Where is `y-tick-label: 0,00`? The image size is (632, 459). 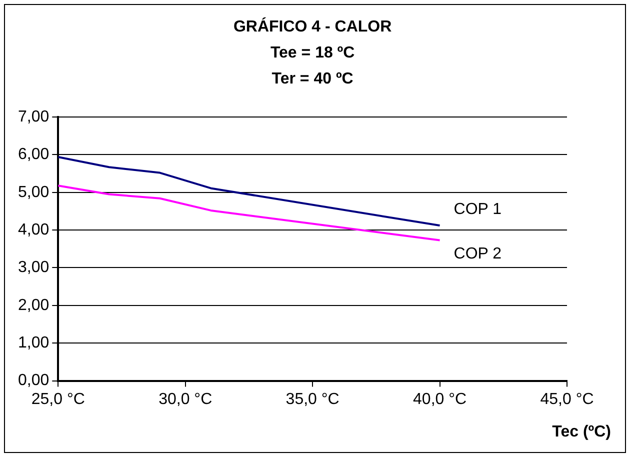 y-tick-label: 0,00 is located at coordinates (34, 381).